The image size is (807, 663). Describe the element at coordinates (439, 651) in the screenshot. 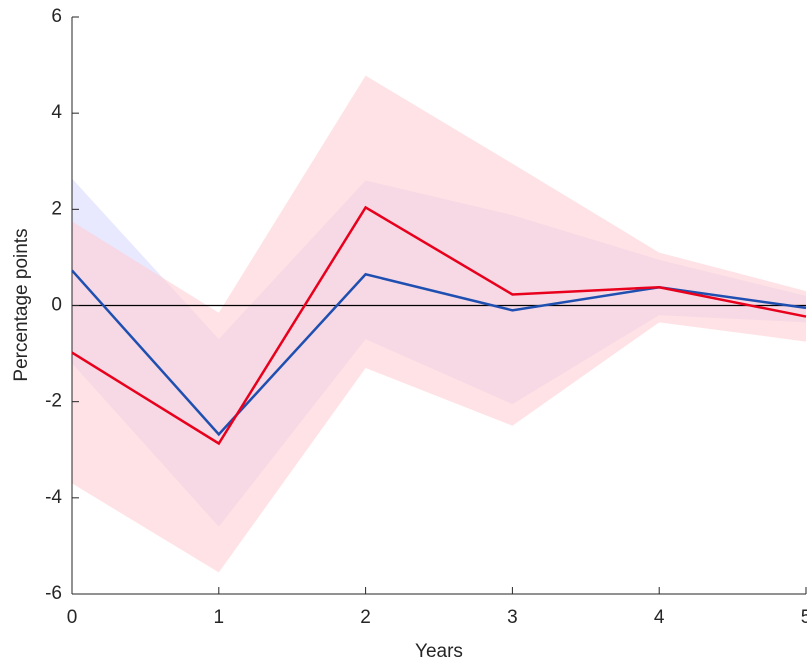

I see `x-axis-label: Years` at that location.